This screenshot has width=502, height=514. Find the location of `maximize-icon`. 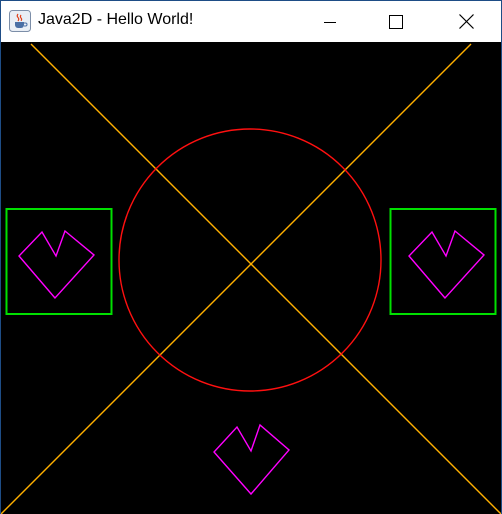

maximize-icon is located at coordinates (396, 21).